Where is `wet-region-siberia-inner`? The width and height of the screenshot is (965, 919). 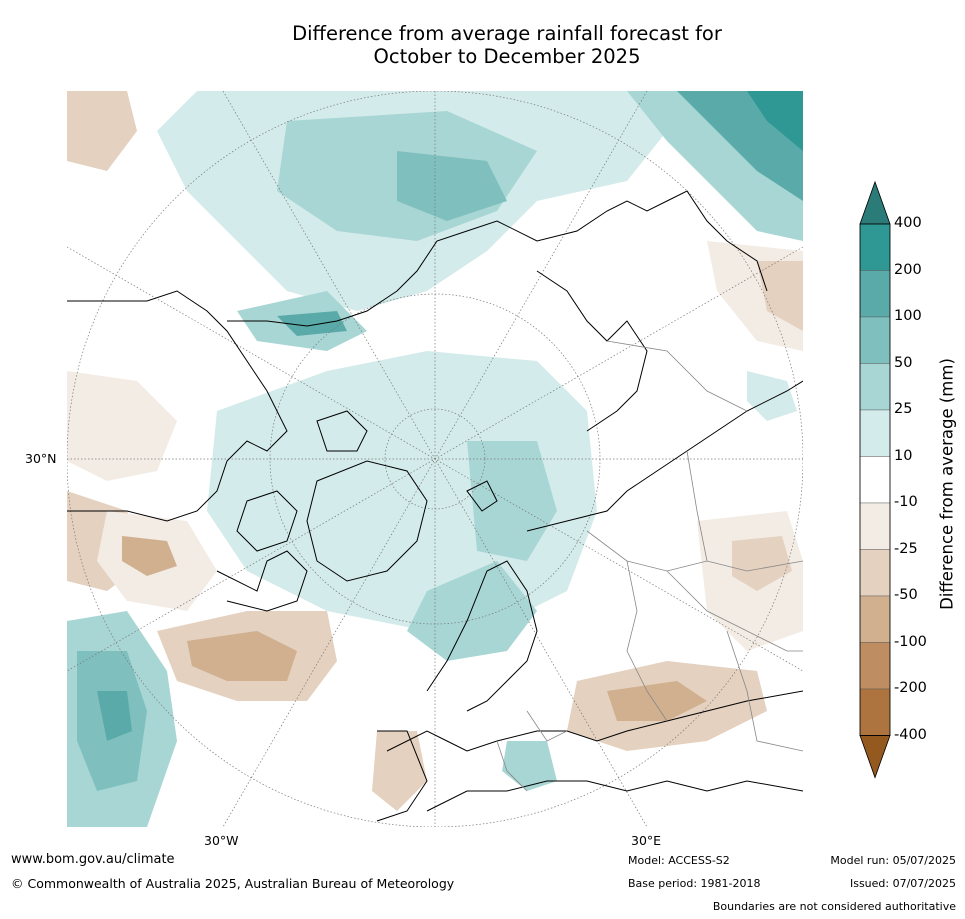 wet-region-siberia-inner is located at coordinates (775, 121).